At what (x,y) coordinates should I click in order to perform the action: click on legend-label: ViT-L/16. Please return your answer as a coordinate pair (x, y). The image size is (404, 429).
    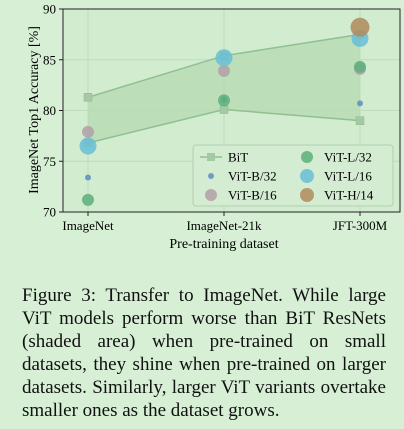
    Looking at the image, I should click on (348, 176).